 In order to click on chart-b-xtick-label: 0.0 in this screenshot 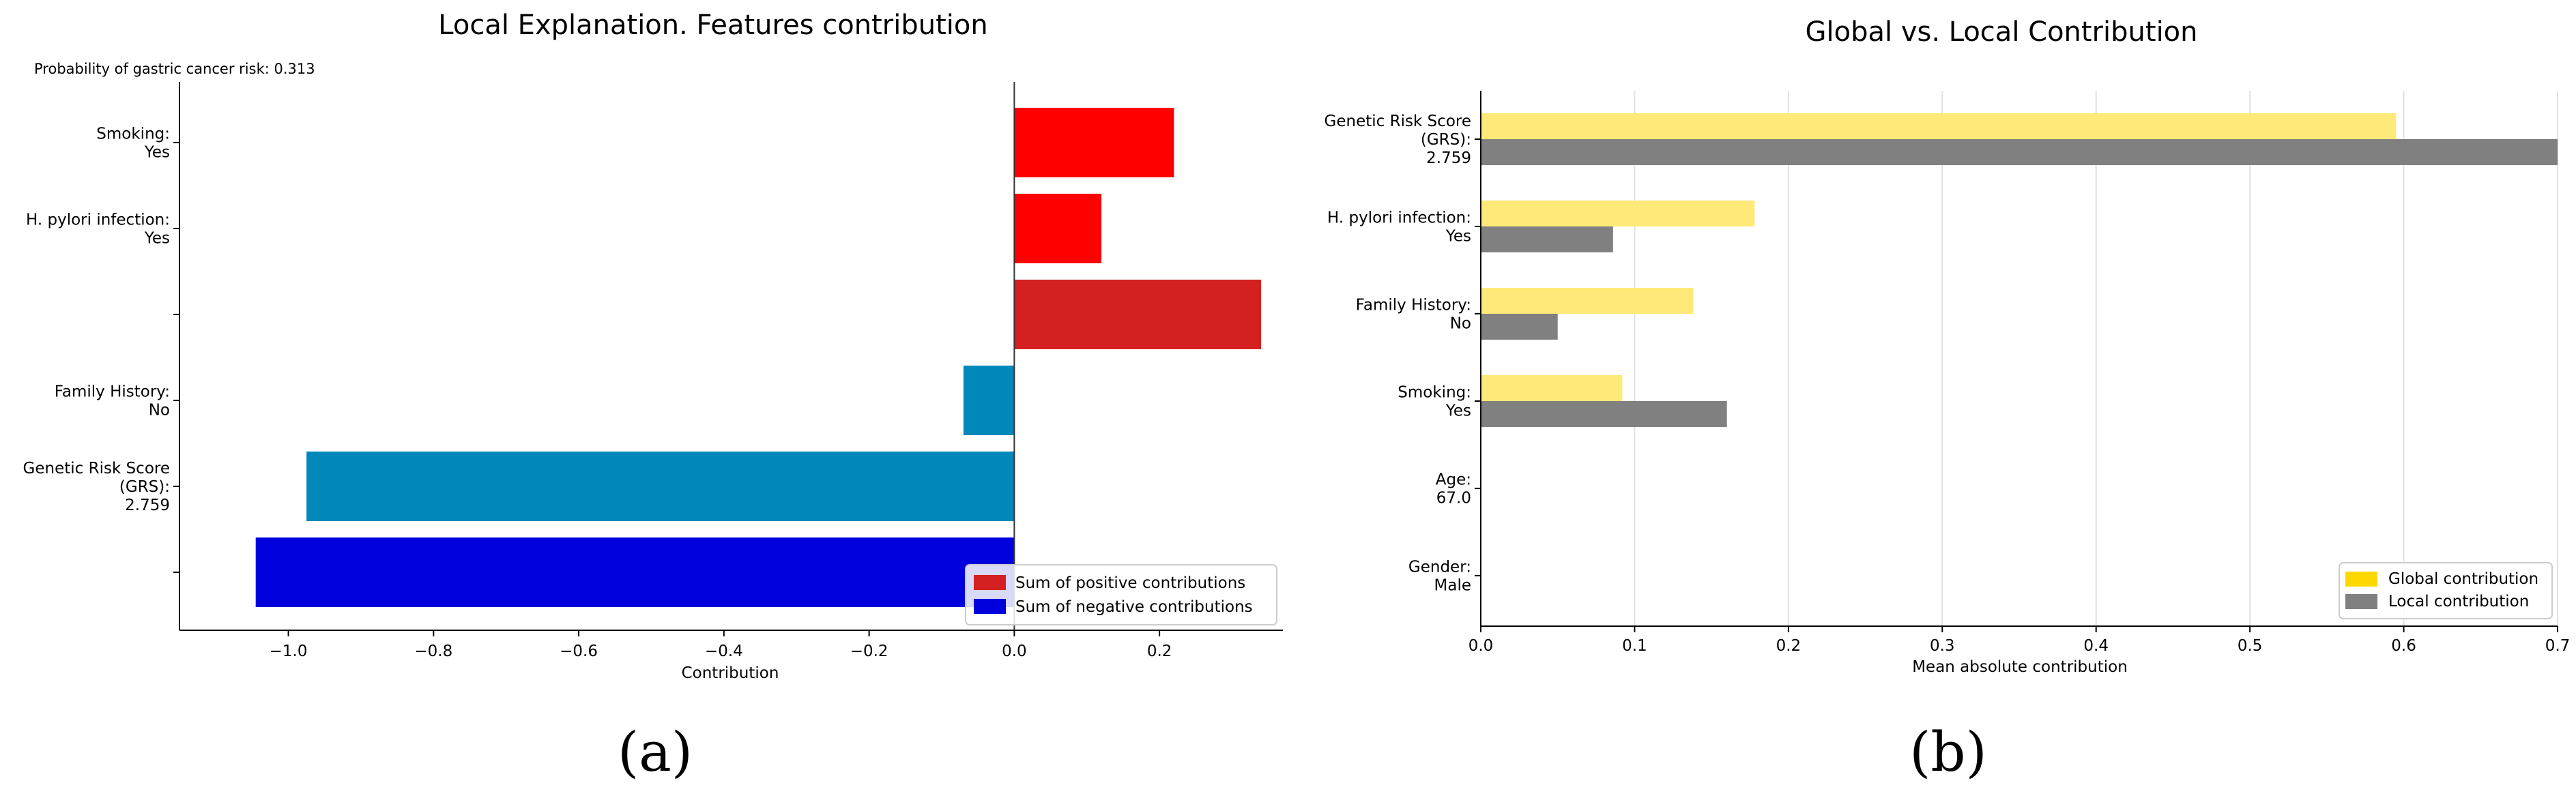, I will do `click(1481, 646)`.